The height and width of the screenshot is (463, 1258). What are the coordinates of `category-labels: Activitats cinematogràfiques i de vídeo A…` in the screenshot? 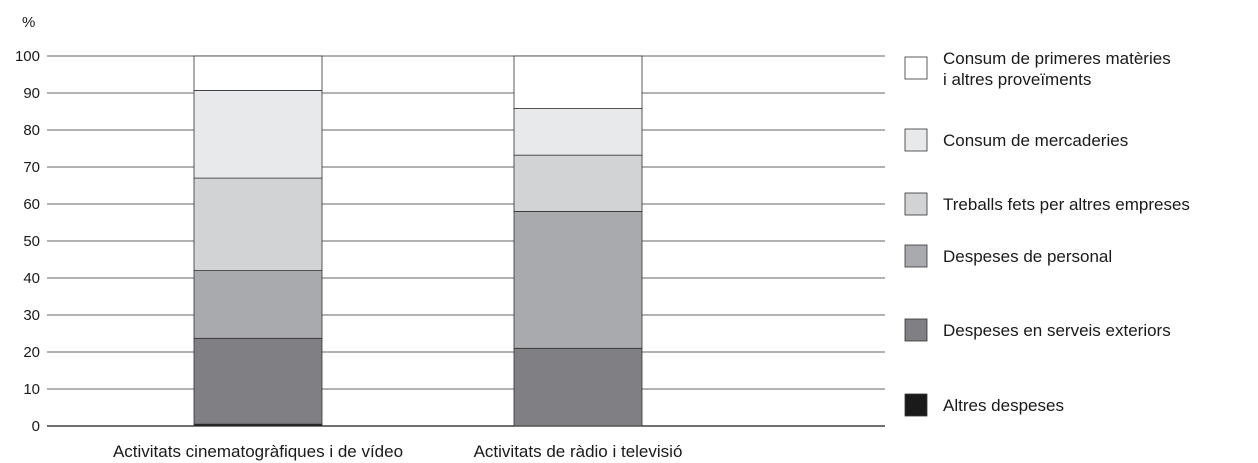 It's located at (397, 451).